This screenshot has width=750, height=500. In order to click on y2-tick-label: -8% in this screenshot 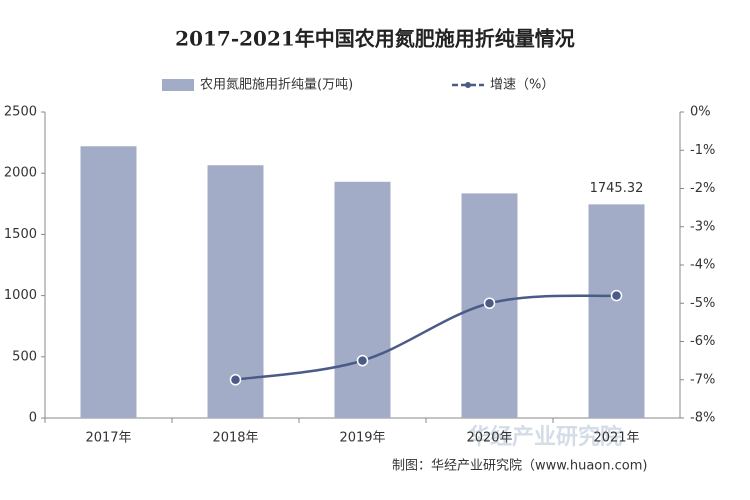, I will do `click(702, 418)`.